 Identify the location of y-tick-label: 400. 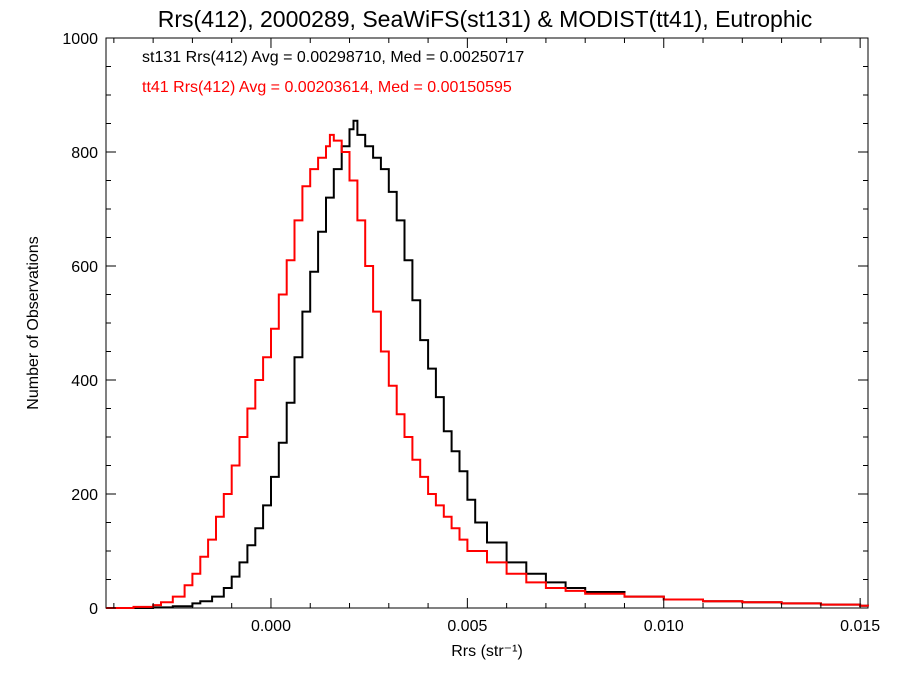
(84, 381).